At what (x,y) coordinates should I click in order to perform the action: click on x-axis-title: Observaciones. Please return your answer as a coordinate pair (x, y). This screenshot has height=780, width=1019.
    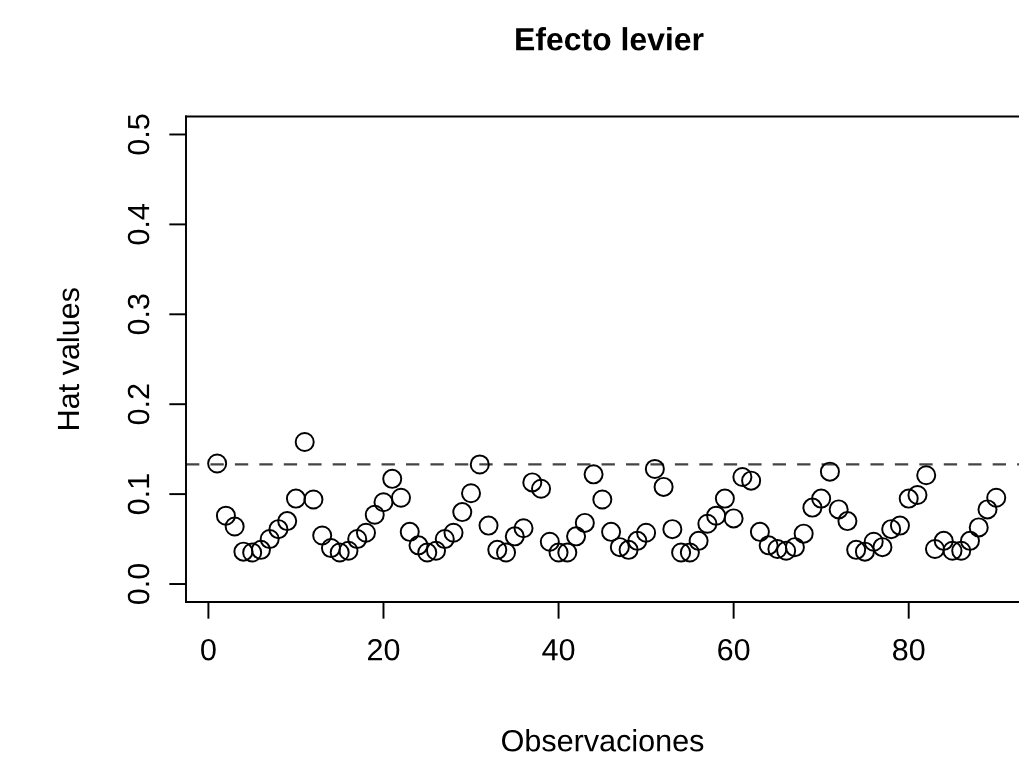
    Looking at the image, I should click on (603, 740).